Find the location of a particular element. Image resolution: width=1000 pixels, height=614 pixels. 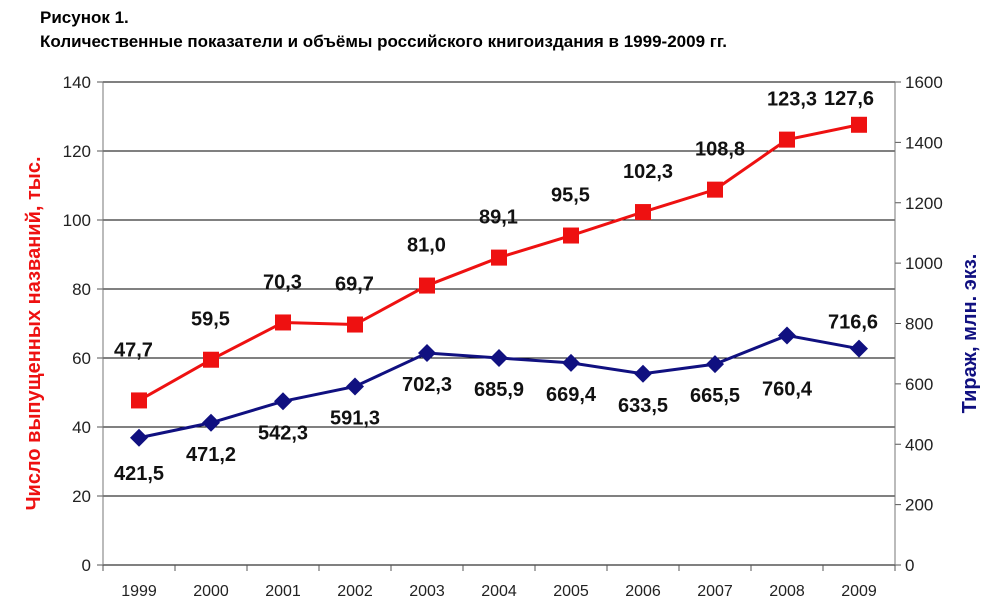

runs-data-label: 716,6 is located at coordinates (853, 323).